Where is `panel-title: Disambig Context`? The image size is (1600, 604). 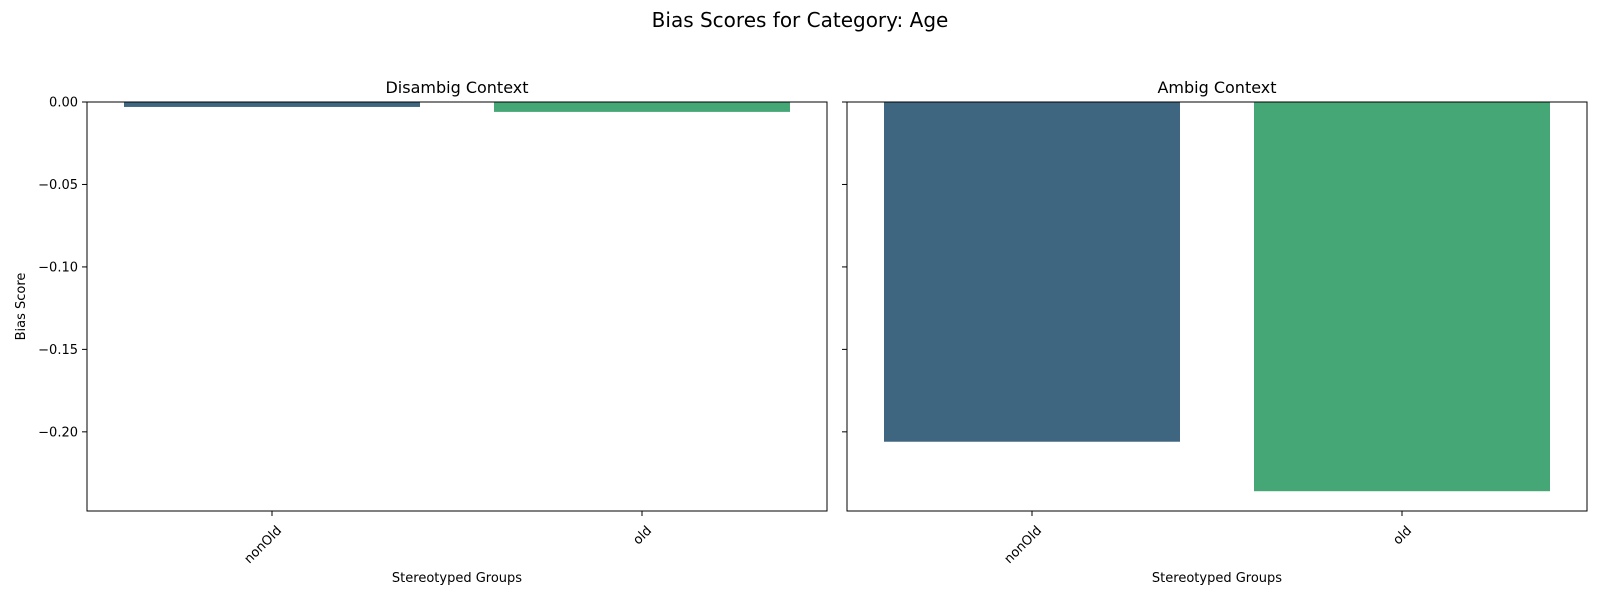
panel-title: Disambig Context is located at coordinates (456, 87).